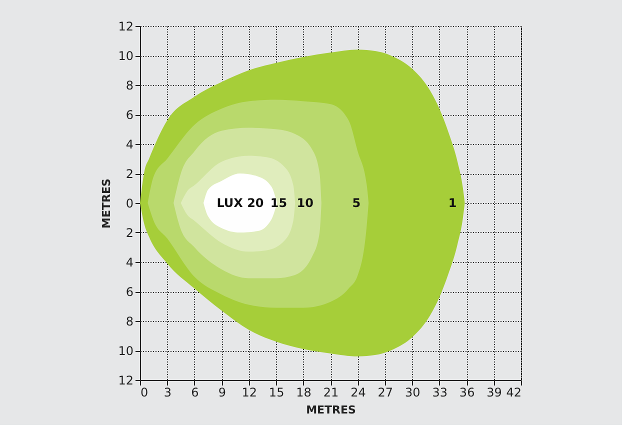 The image size is (635, 434). What do you see at coordinates (331, 393) in the screenshot?
I see `x-tick-label: 21` at bounding box center [331, 393].